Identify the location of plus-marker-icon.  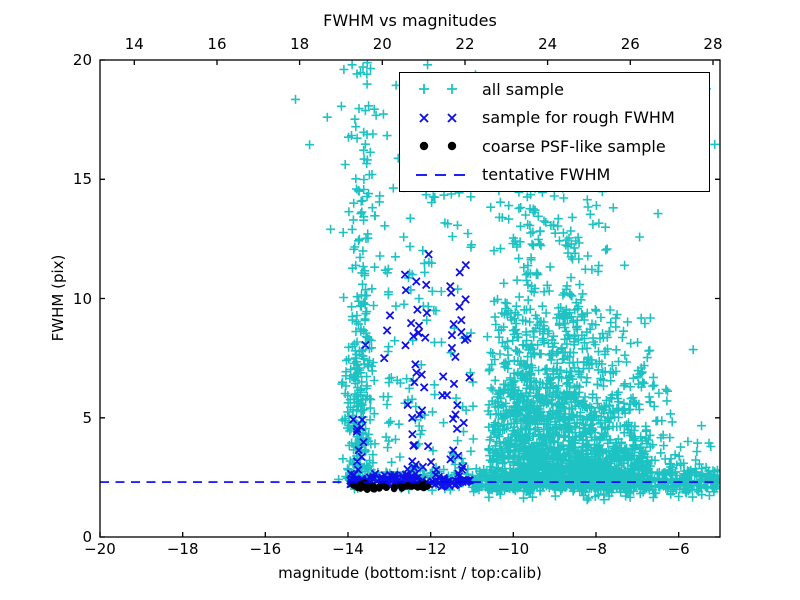
(441, 89).